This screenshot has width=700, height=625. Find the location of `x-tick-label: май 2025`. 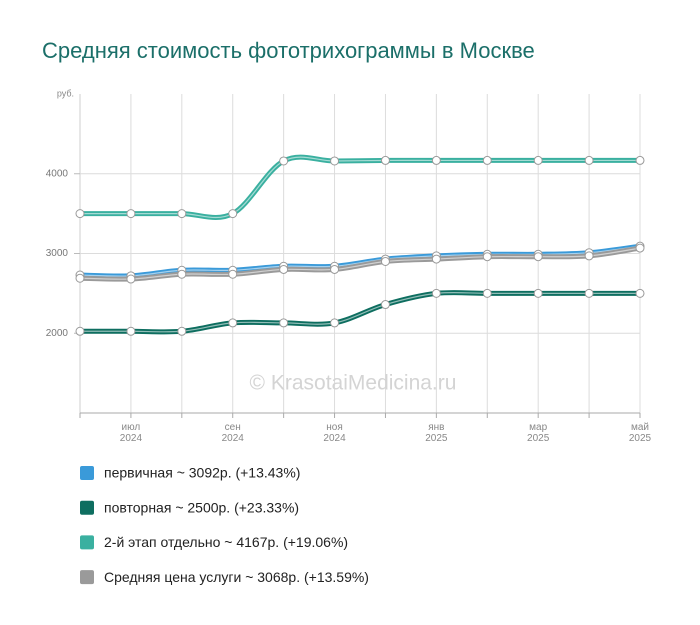

x-tick-label: май 2025 is located at coordinates (640, 433).